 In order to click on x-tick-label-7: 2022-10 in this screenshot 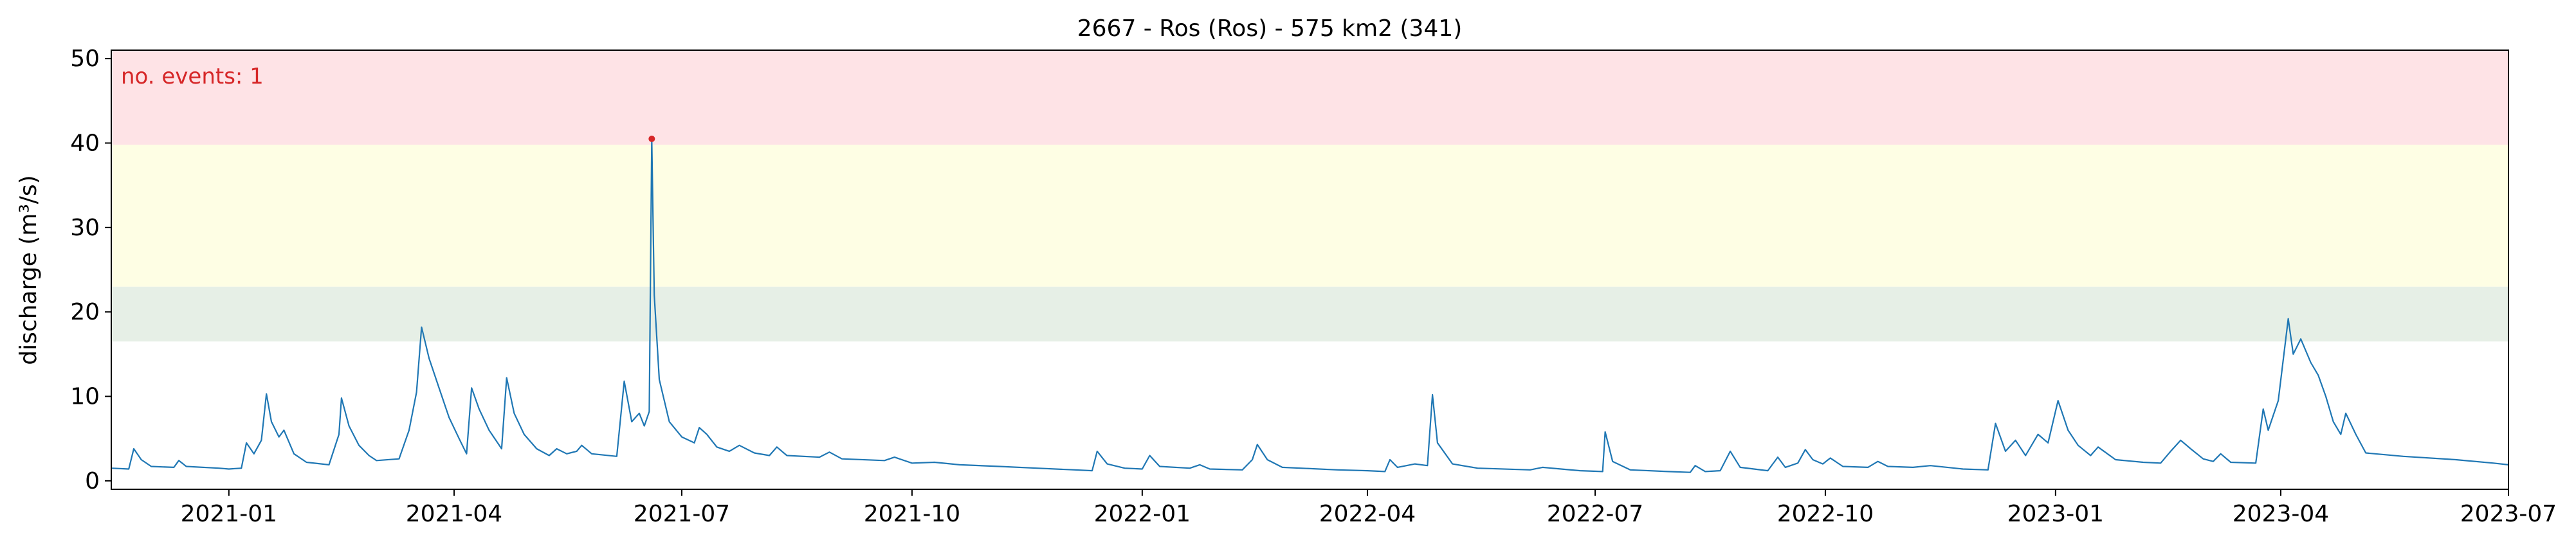, I will do `click(1825, 514)`.